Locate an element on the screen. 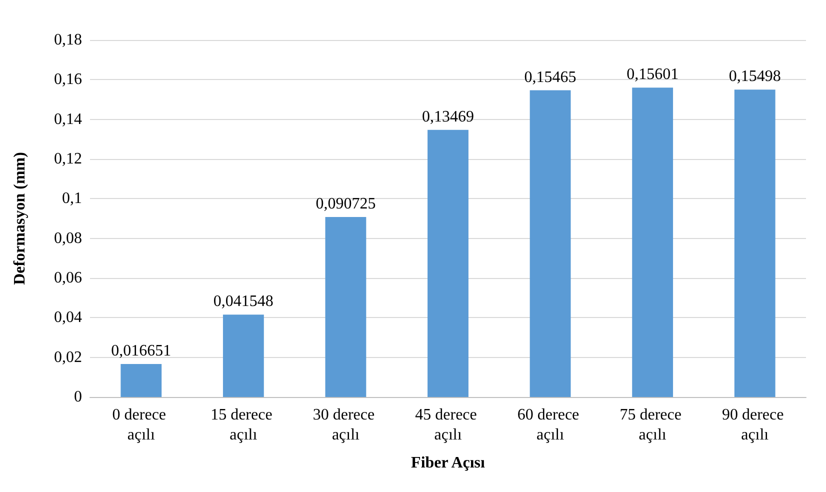 The image size is (826, 492). data-label: 0,15465 is located at coordinates (550, 77).